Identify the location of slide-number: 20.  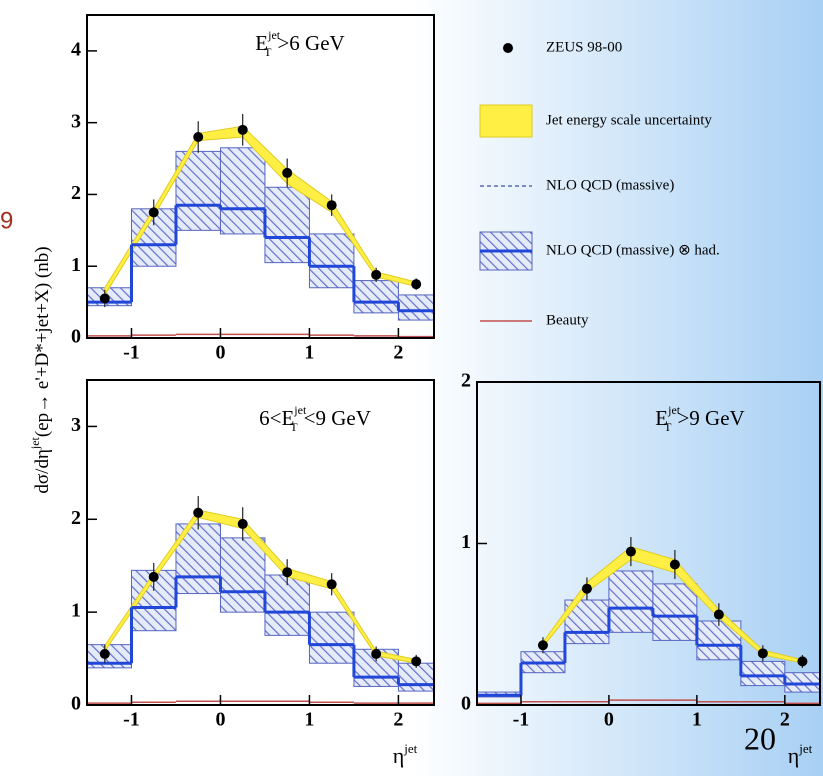
(760, 738).